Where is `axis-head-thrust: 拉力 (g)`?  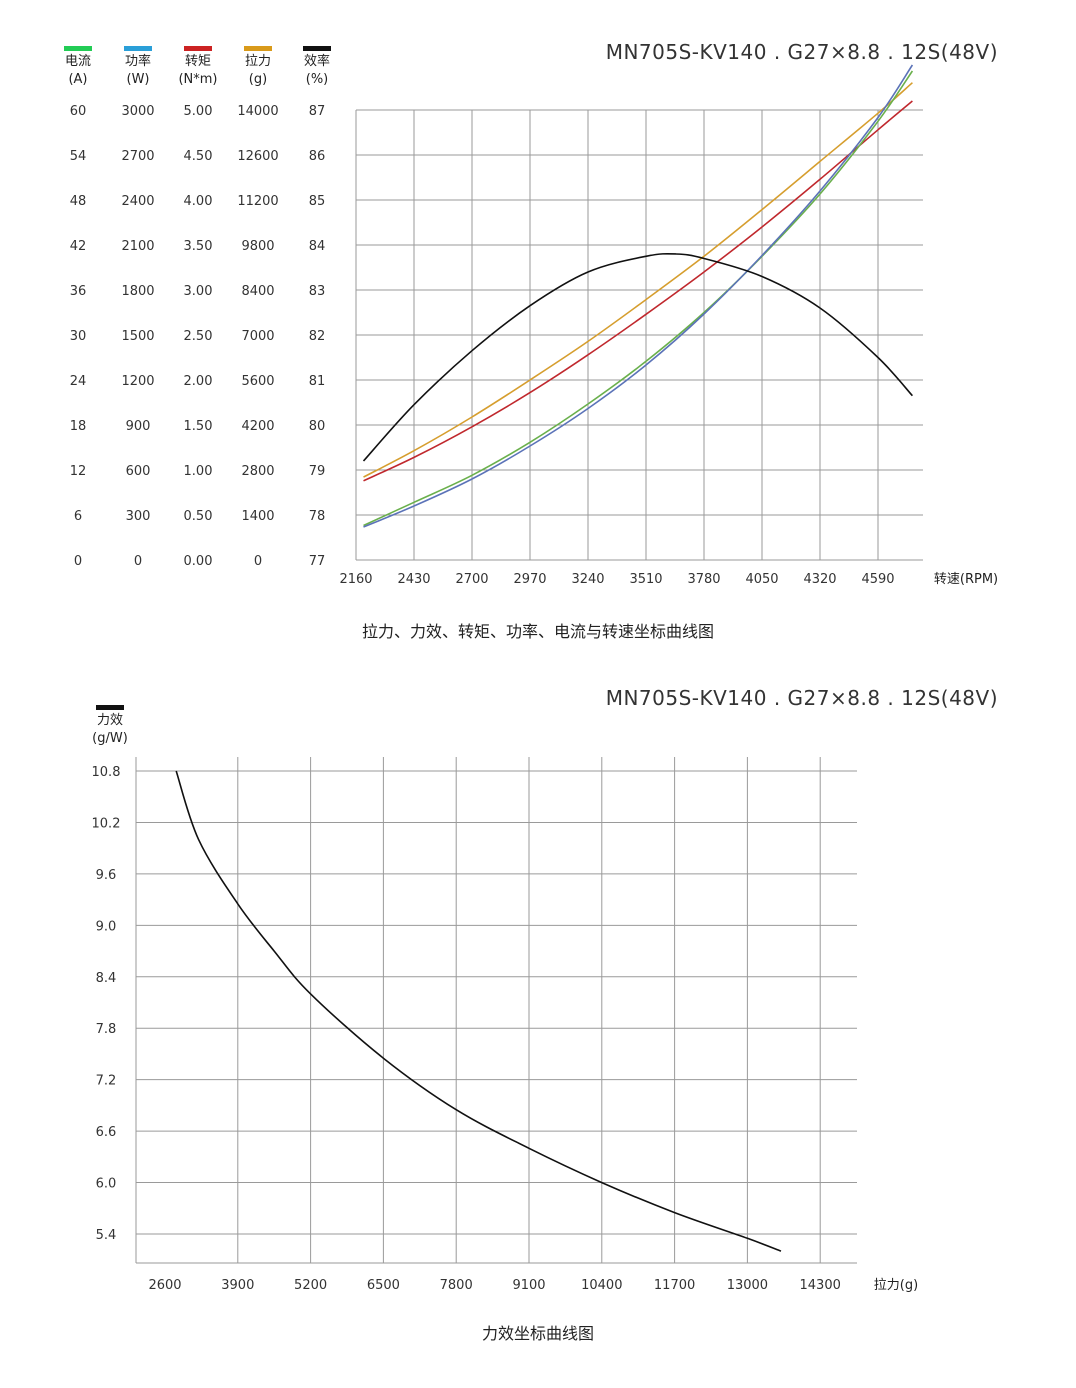 axis-head-thrust: 拉力 (g) is located at coordinates (258, 67).